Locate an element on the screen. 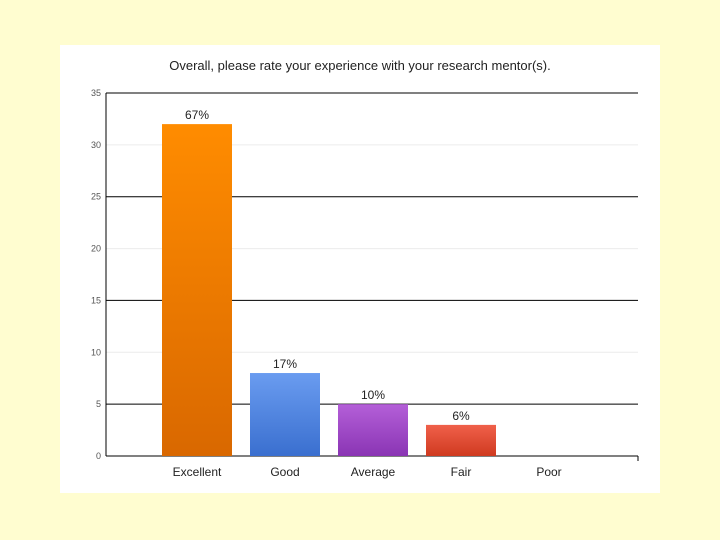 The image size is (720, 540). data-label: 17% is located at coordinates (285, 364).